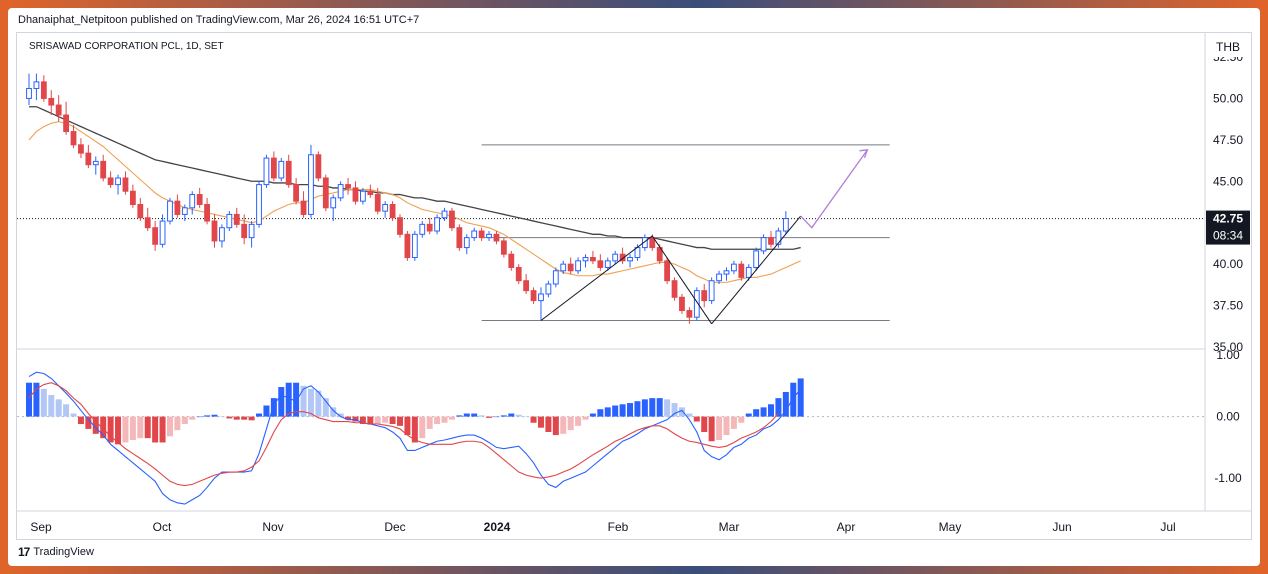 Image resolution: width=1268 pixels, height=574 pixels. I want to click on time-tick-label: Oct, so click(162, 527).